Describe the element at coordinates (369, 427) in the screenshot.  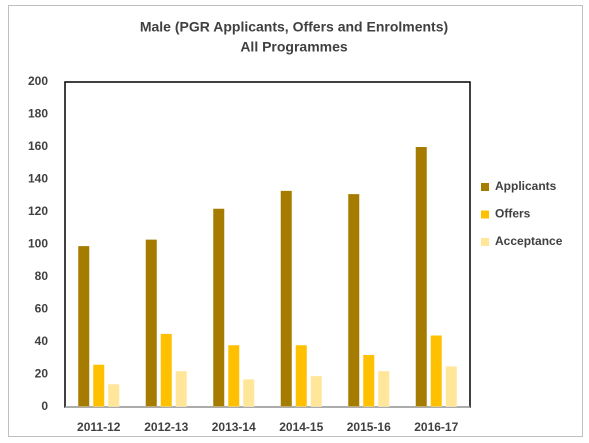
I see `x-tick-label: 2015-16` at that location.